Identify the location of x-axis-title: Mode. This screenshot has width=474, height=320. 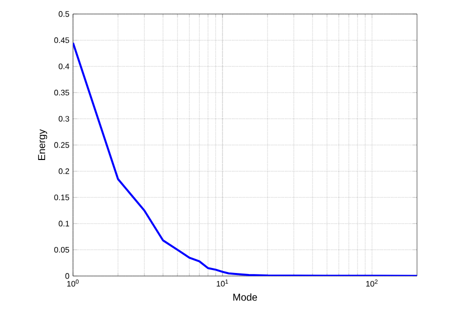
(245, 297).